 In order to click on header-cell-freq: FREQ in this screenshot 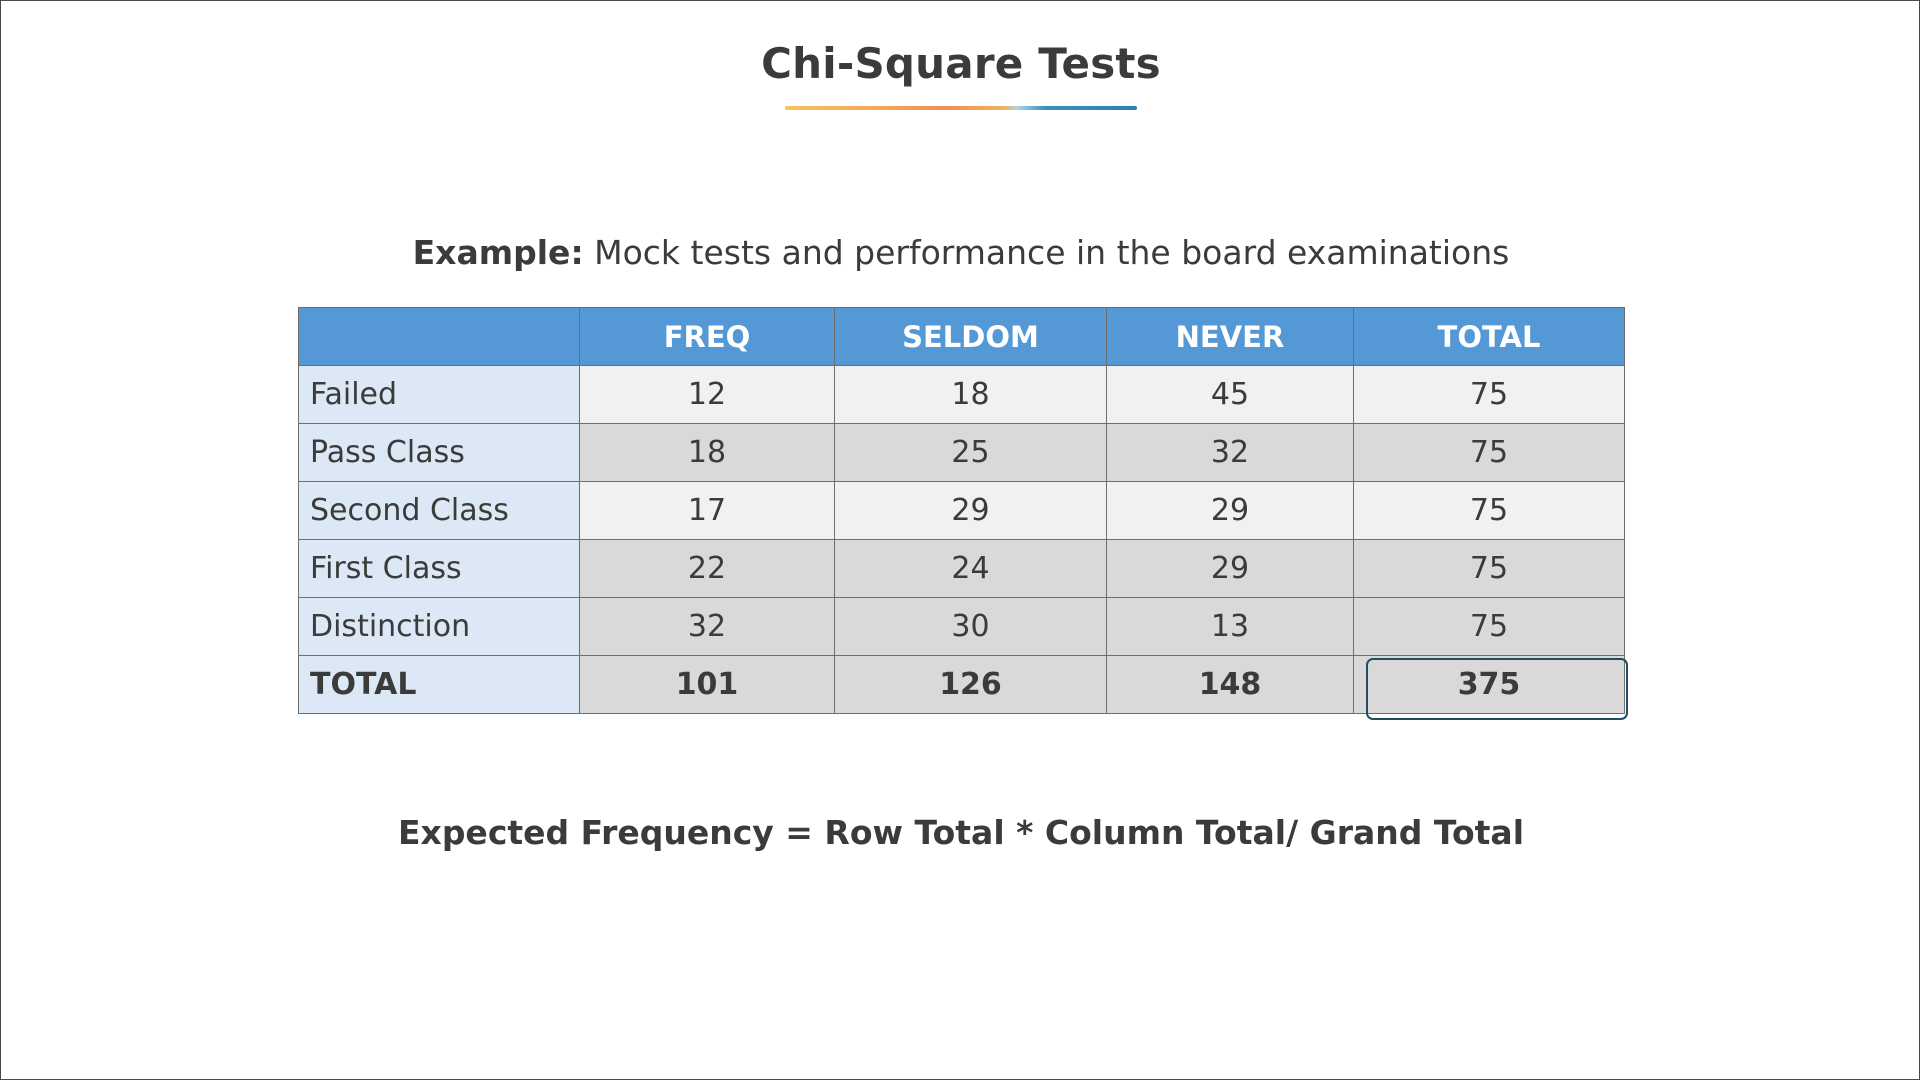, I will do `click(707, 336)`.